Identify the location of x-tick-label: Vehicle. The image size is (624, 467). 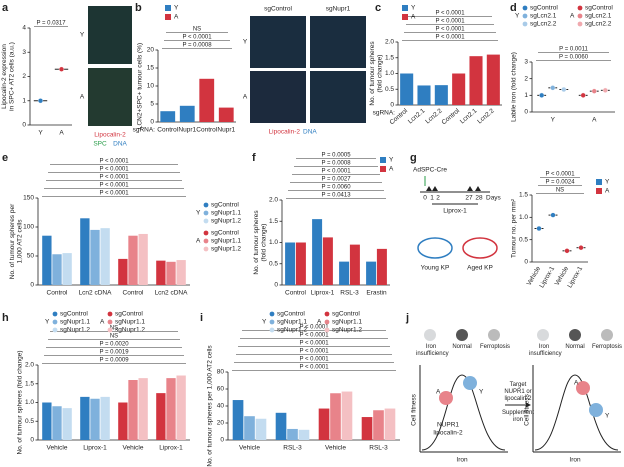
(133, 448).